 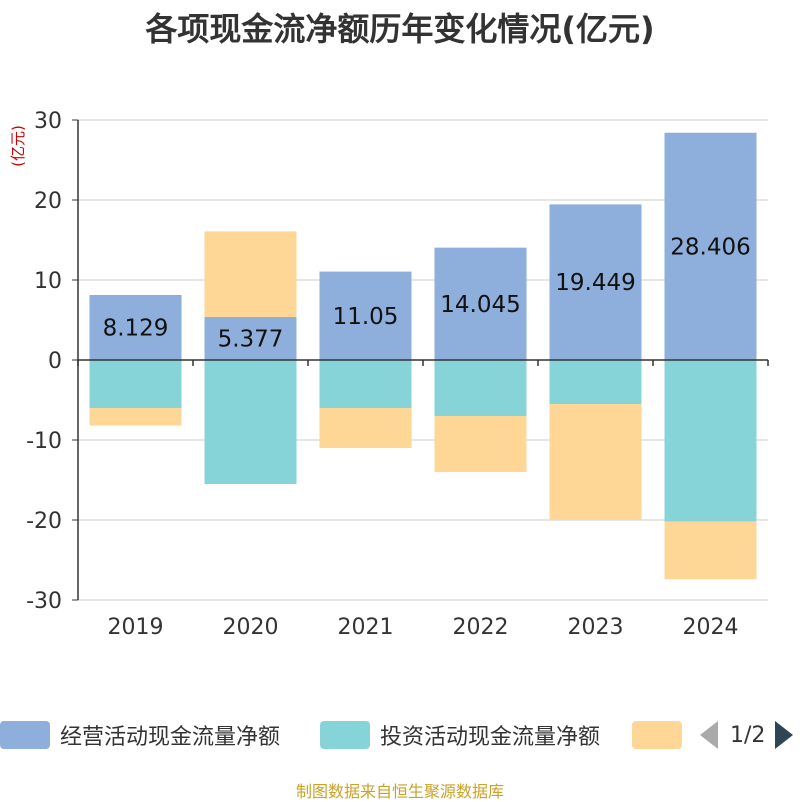 What do you see at coordinates (345, 735) in the screenshot?
I see `legend-swatch-investing` at bounding box center [345, 735].